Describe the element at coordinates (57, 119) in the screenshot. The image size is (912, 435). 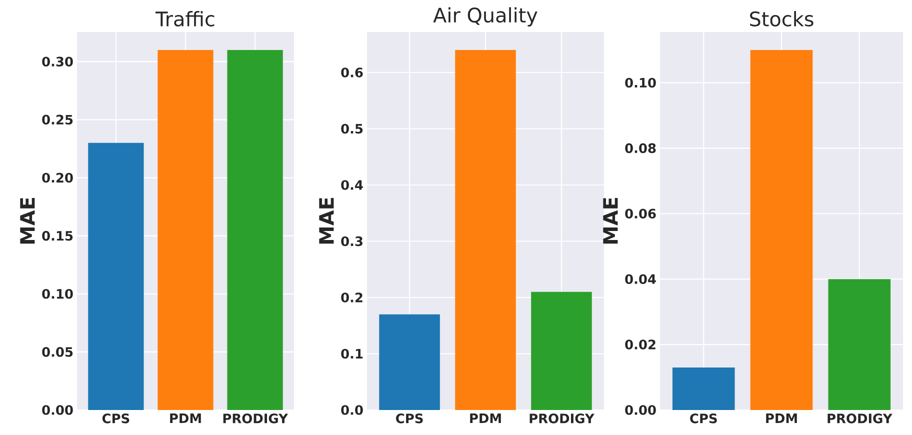
I see `y-tick-label: 0.25` at that location.